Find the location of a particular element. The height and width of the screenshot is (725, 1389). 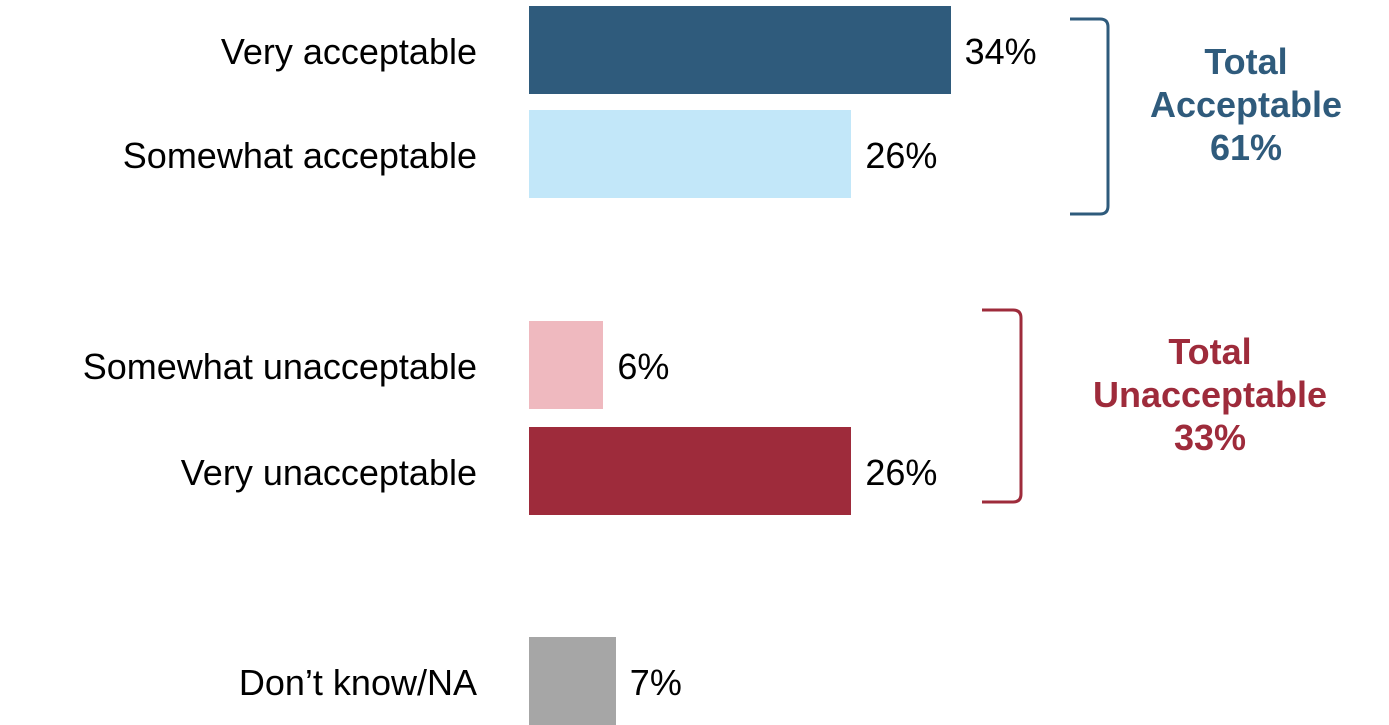

value-label-somewhat-acceptable: 26% is located at coordinates (901, 155).